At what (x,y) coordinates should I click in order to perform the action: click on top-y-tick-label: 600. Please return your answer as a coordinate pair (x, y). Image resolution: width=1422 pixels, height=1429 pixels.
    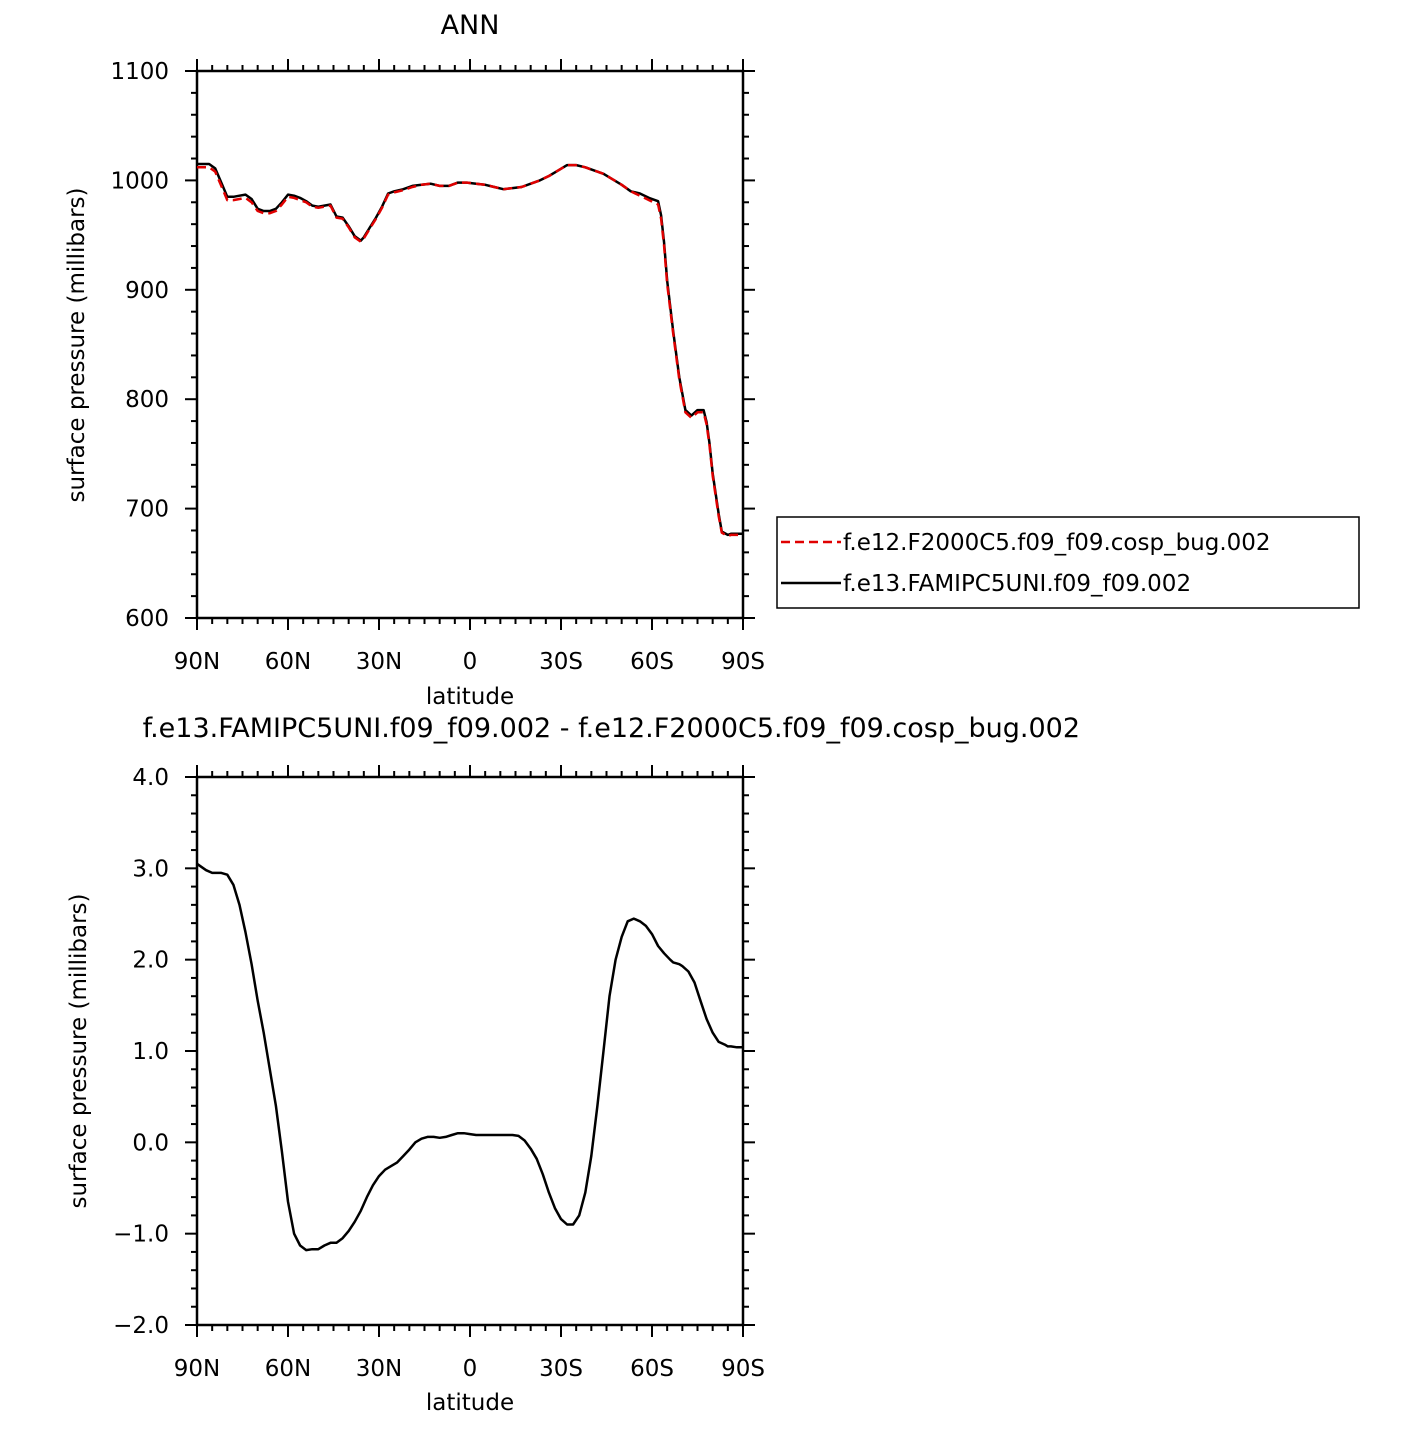
    Looking at the image, I should click on (147, 619).